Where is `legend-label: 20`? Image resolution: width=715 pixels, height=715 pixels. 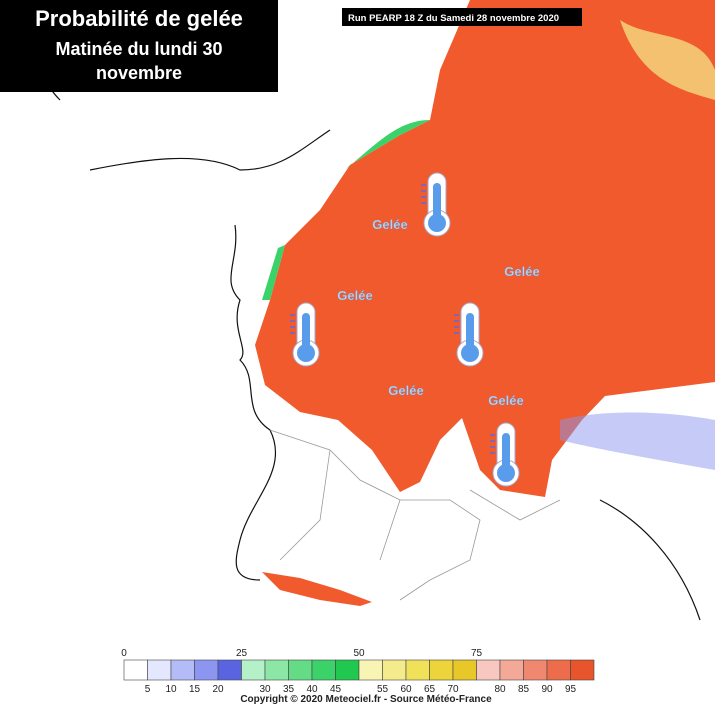 legend-label: 20 is located at coordinates (218, 689).